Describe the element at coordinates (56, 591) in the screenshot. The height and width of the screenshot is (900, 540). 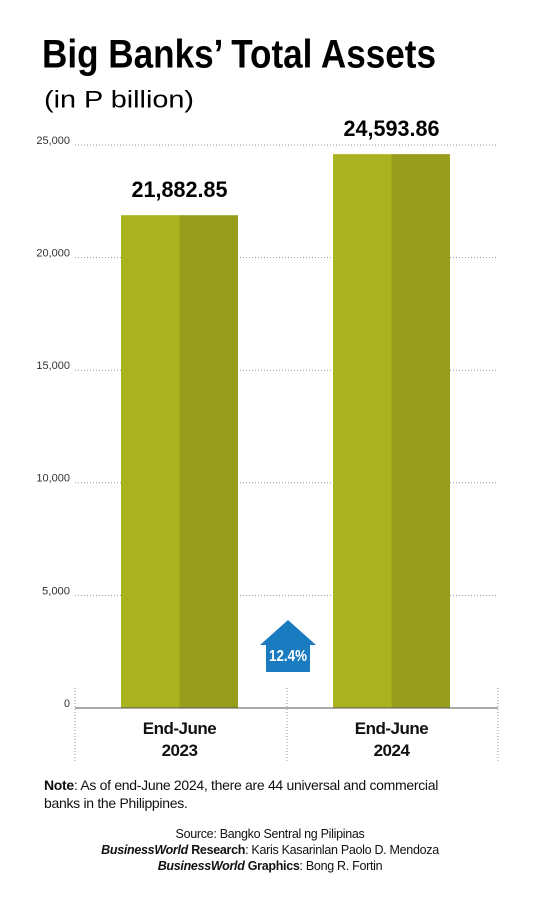
I see `y-tick-label: 5,000` at that location.